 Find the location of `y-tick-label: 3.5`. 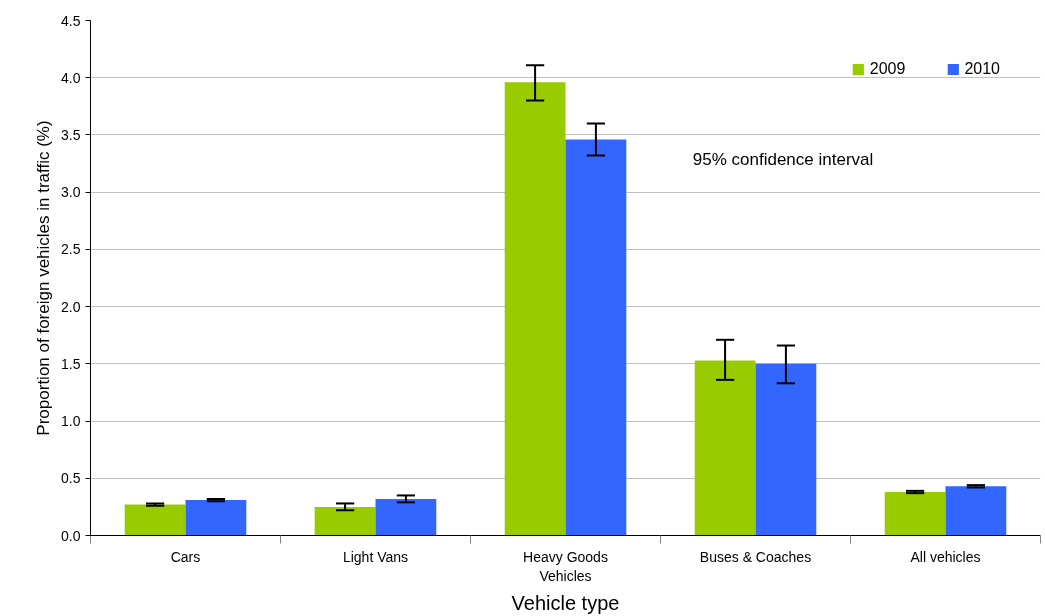

y-tick-label: 3.5 is located at coordinates (71, 134).